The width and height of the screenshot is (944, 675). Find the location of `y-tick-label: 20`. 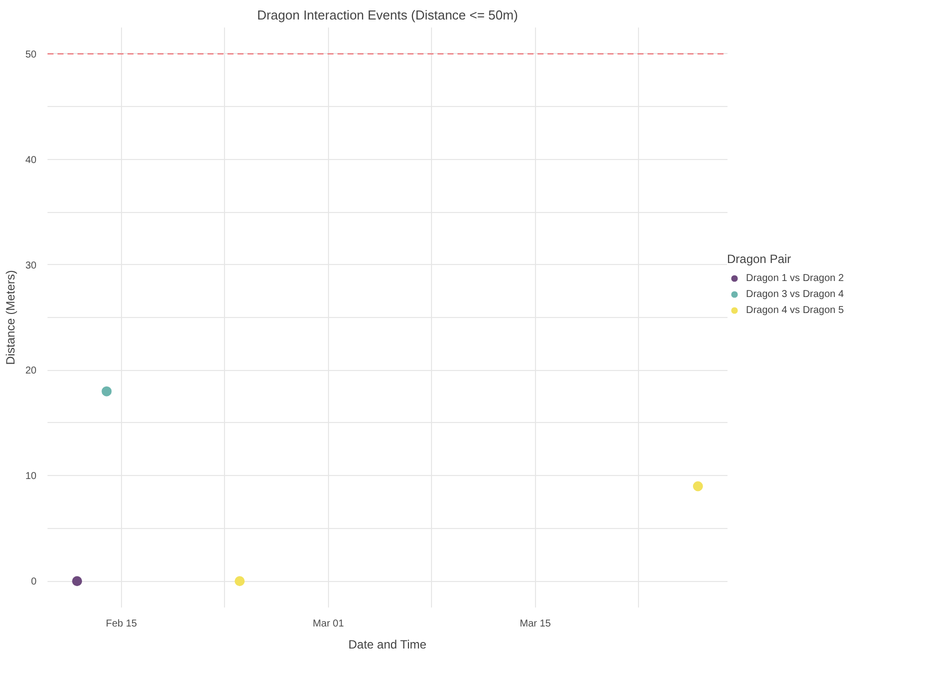

y-tick-label: 20 is located at coordinates (31, 371).